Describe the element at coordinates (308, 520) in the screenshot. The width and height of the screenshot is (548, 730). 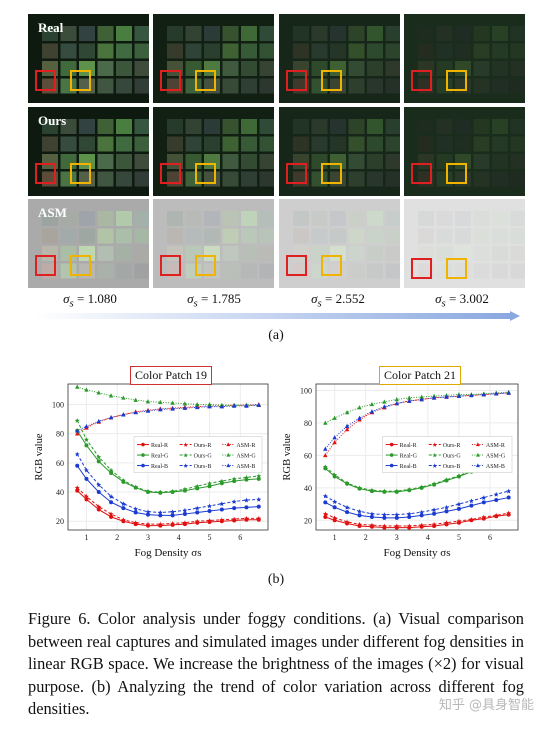
I see `y-tick-label: 20` at that location.